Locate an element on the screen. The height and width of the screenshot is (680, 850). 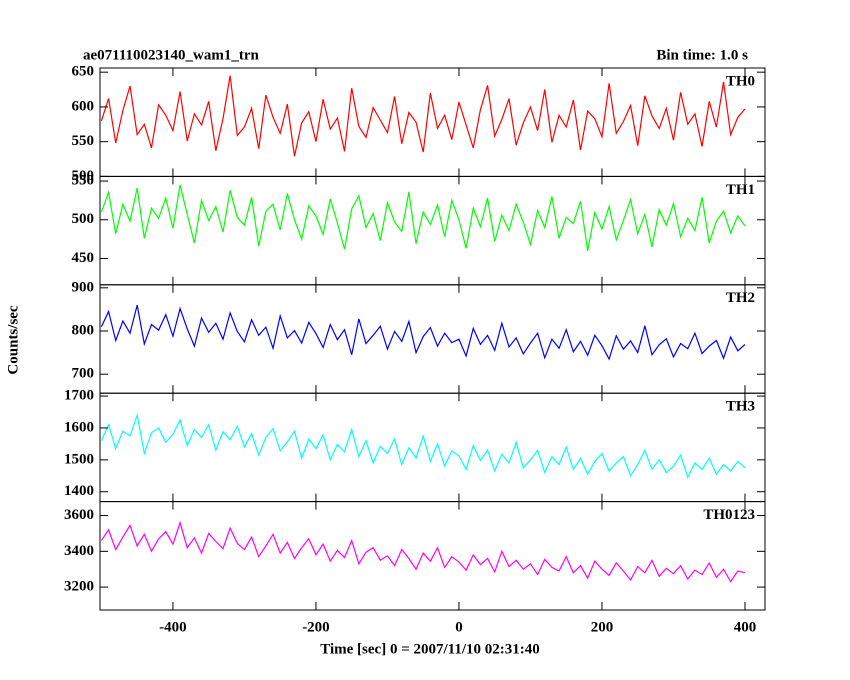
x-tick-label: 400 is located at coordinates (745, 627).